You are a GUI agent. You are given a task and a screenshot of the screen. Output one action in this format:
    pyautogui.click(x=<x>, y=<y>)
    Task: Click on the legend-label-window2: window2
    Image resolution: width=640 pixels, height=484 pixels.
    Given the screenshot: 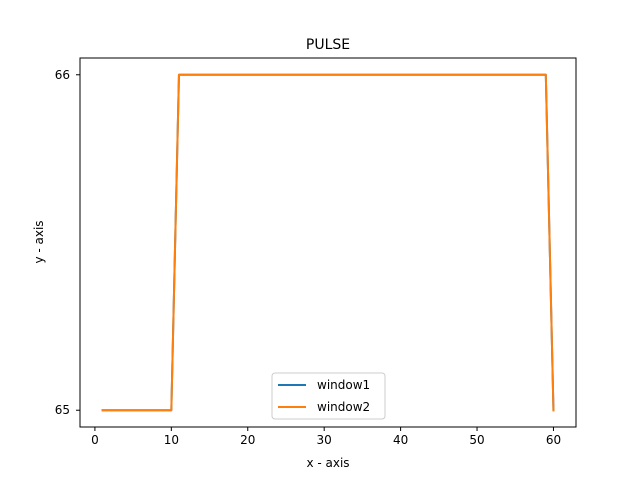 What is the action you would take?
    pyautogui.click(x=343, y=407)
    